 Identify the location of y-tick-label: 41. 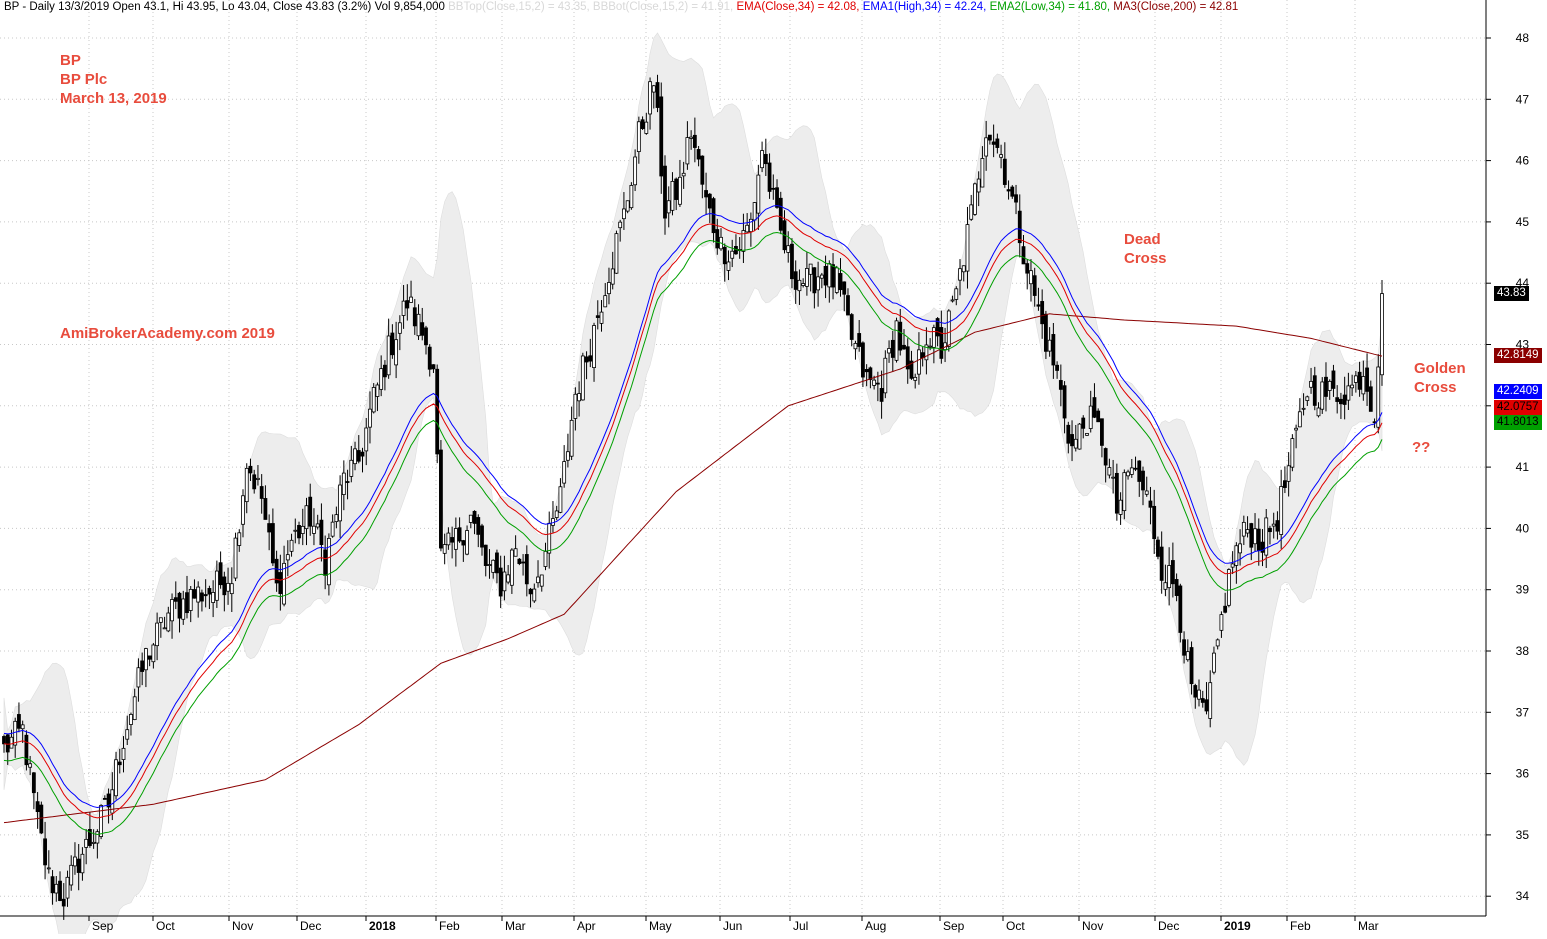
(1523, 467).